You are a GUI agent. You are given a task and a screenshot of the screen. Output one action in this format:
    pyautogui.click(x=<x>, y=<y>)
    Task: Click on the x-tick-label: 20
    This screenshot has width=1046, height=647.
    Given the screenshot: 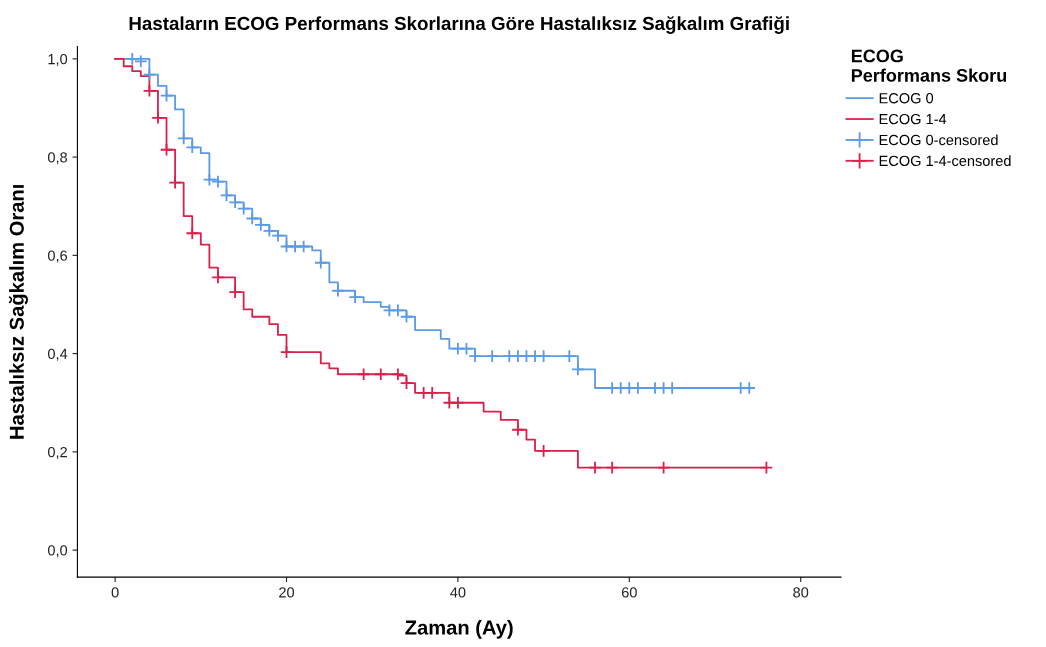 What is the action you would take?
    pyautogui.click(x=287, y=592)
    